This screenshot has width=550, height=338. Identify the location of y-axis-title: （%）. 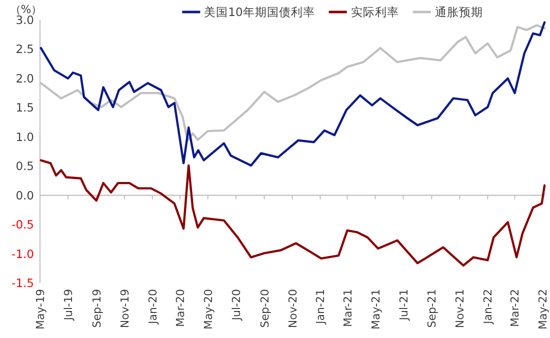
(26, 9).